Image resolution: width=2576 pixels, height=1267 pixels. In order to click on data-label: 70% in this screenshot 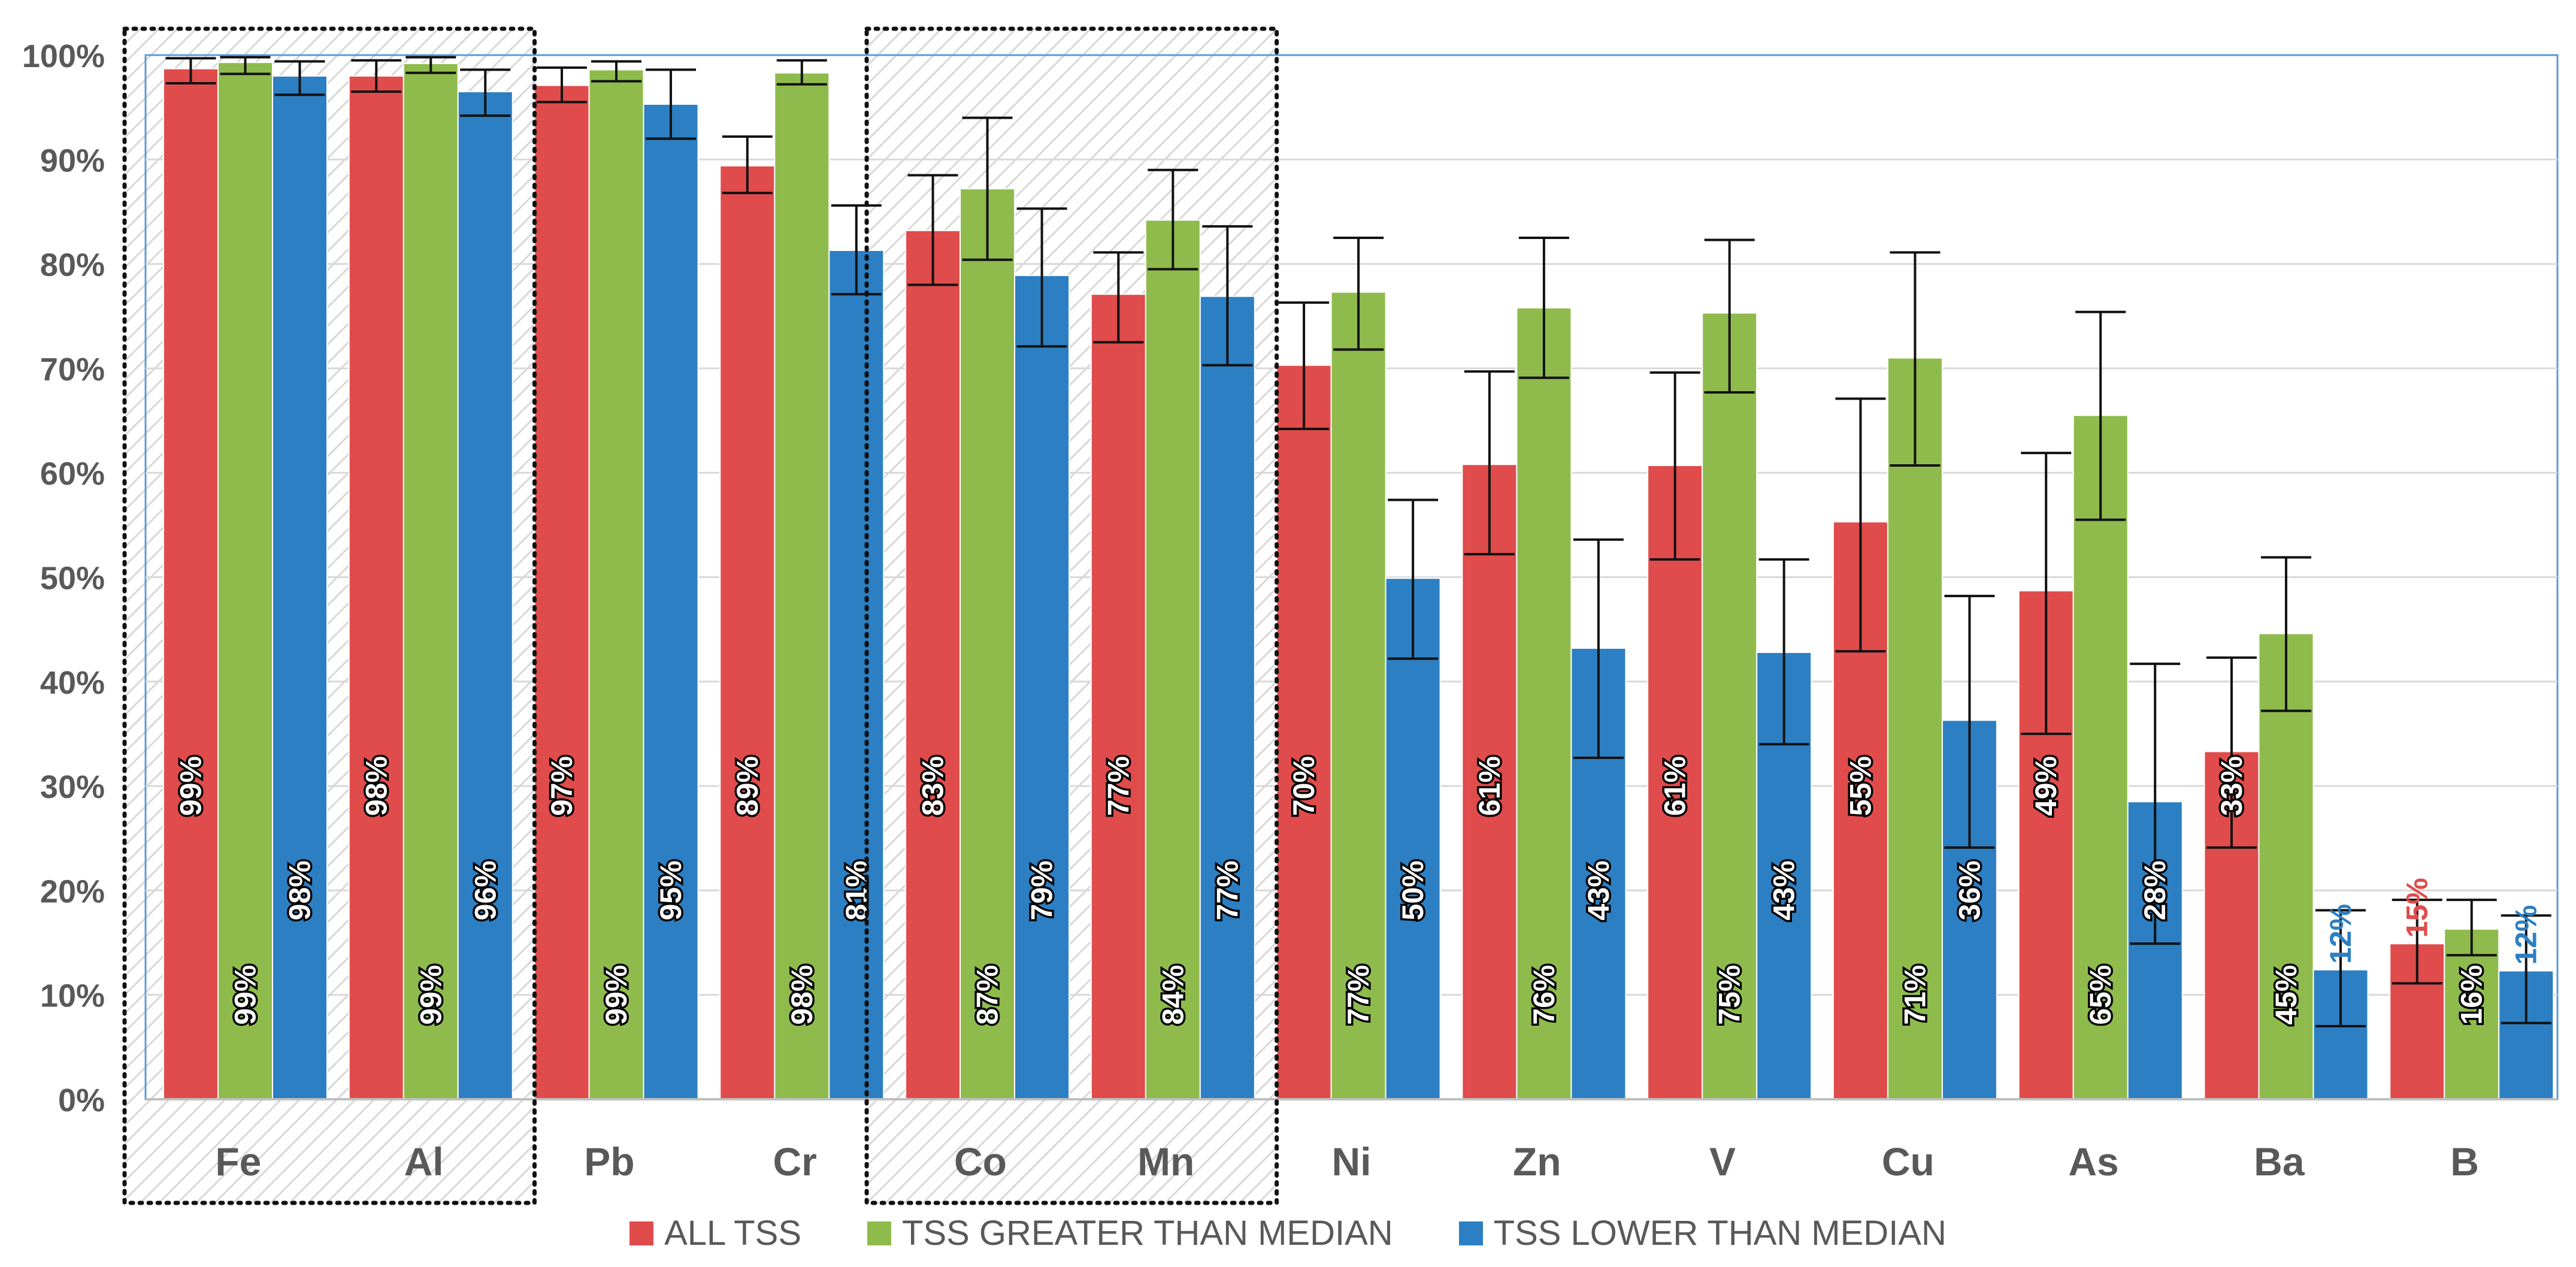, I will do `click(1304, 786)`.